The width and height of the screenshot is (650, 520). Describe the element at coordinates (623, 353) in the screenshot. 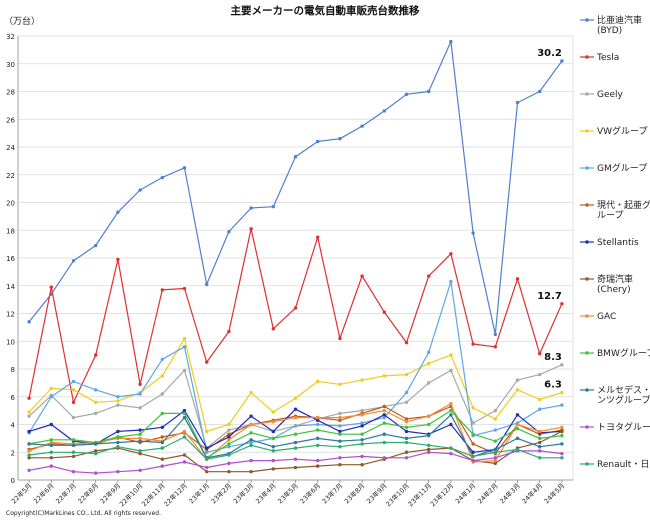

I see `legend-label: BMWグループ` at that location.